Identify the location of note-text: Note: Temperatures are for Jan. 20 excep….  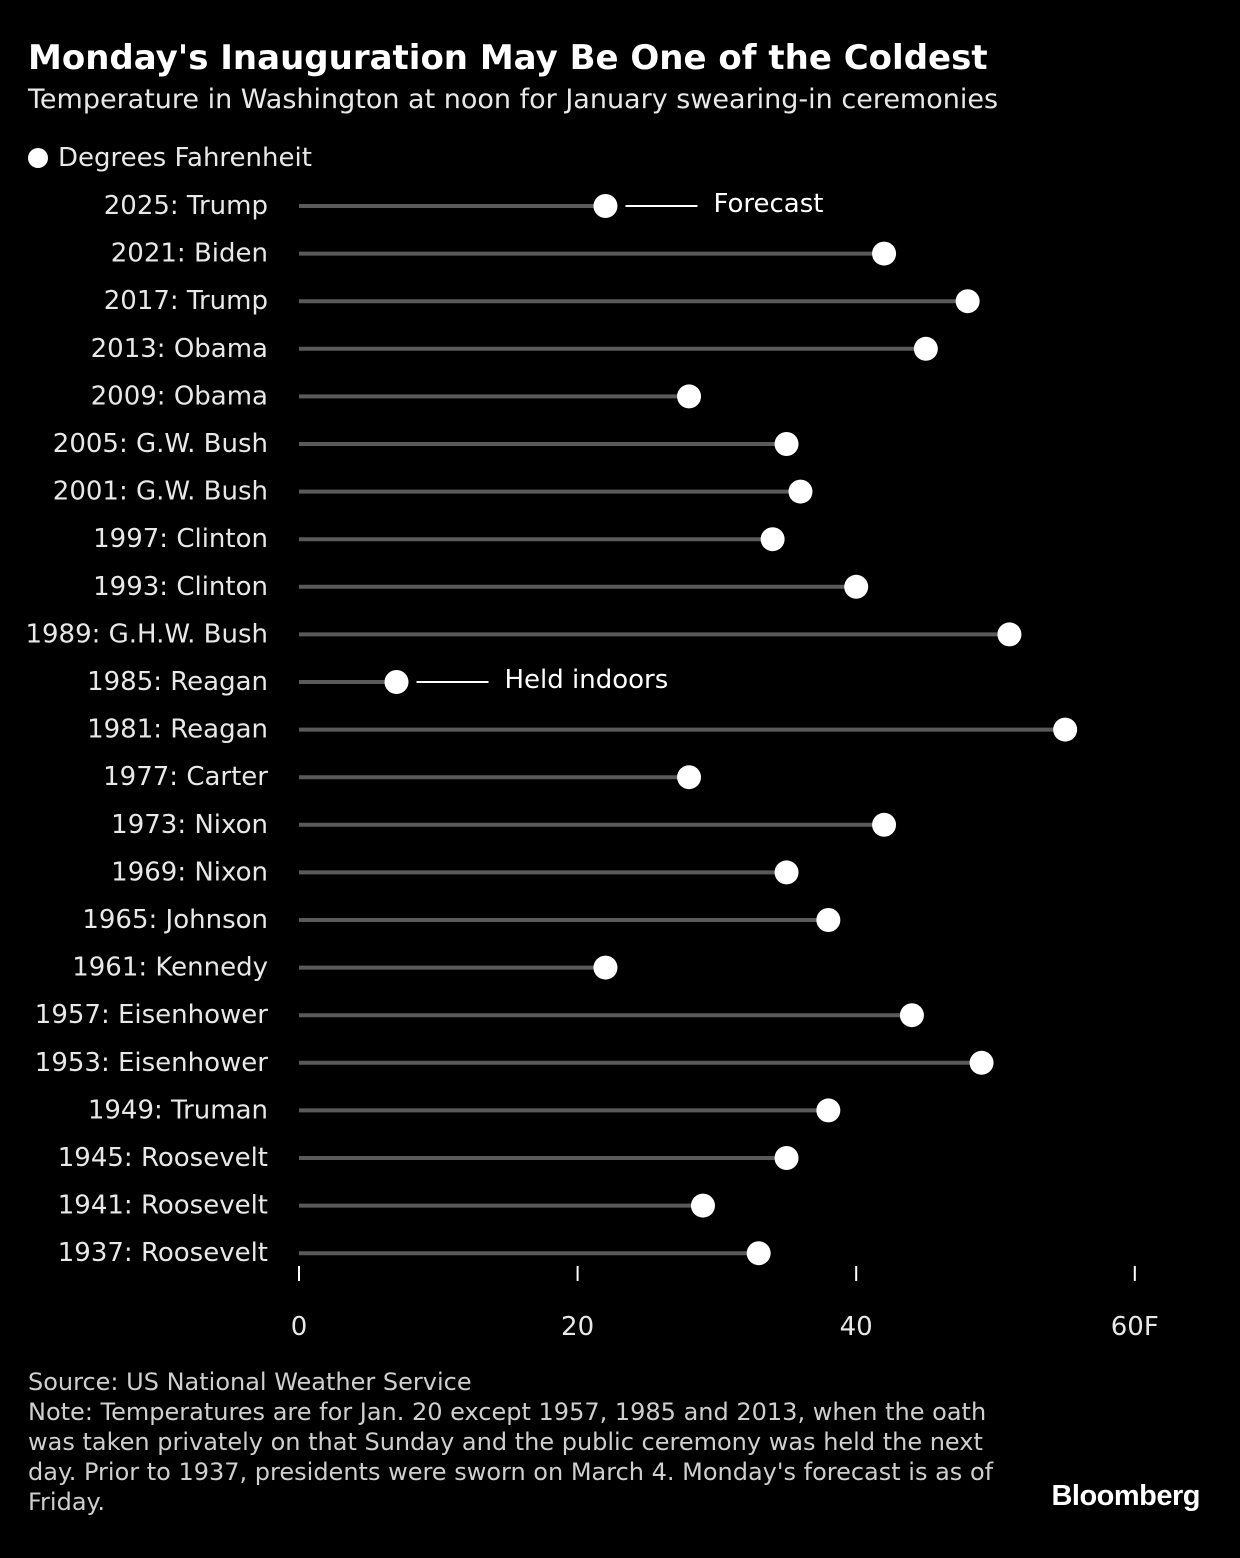
(511, 1457).